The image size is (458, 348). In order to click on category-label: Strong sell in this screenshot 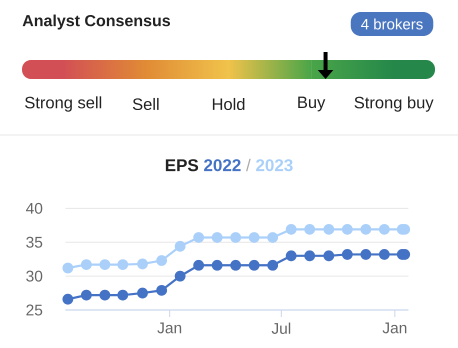, I will do `click(63, 104)`.